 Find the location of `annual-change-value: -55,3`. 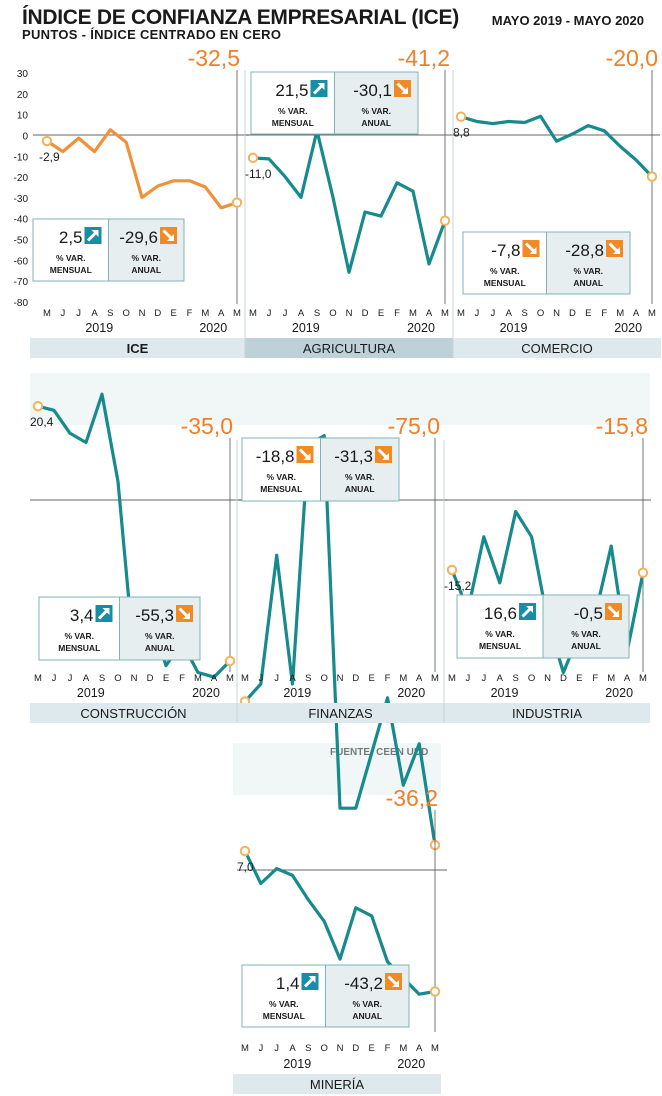

annual-change-value: -55,3 is located at coordinates (154, 615).